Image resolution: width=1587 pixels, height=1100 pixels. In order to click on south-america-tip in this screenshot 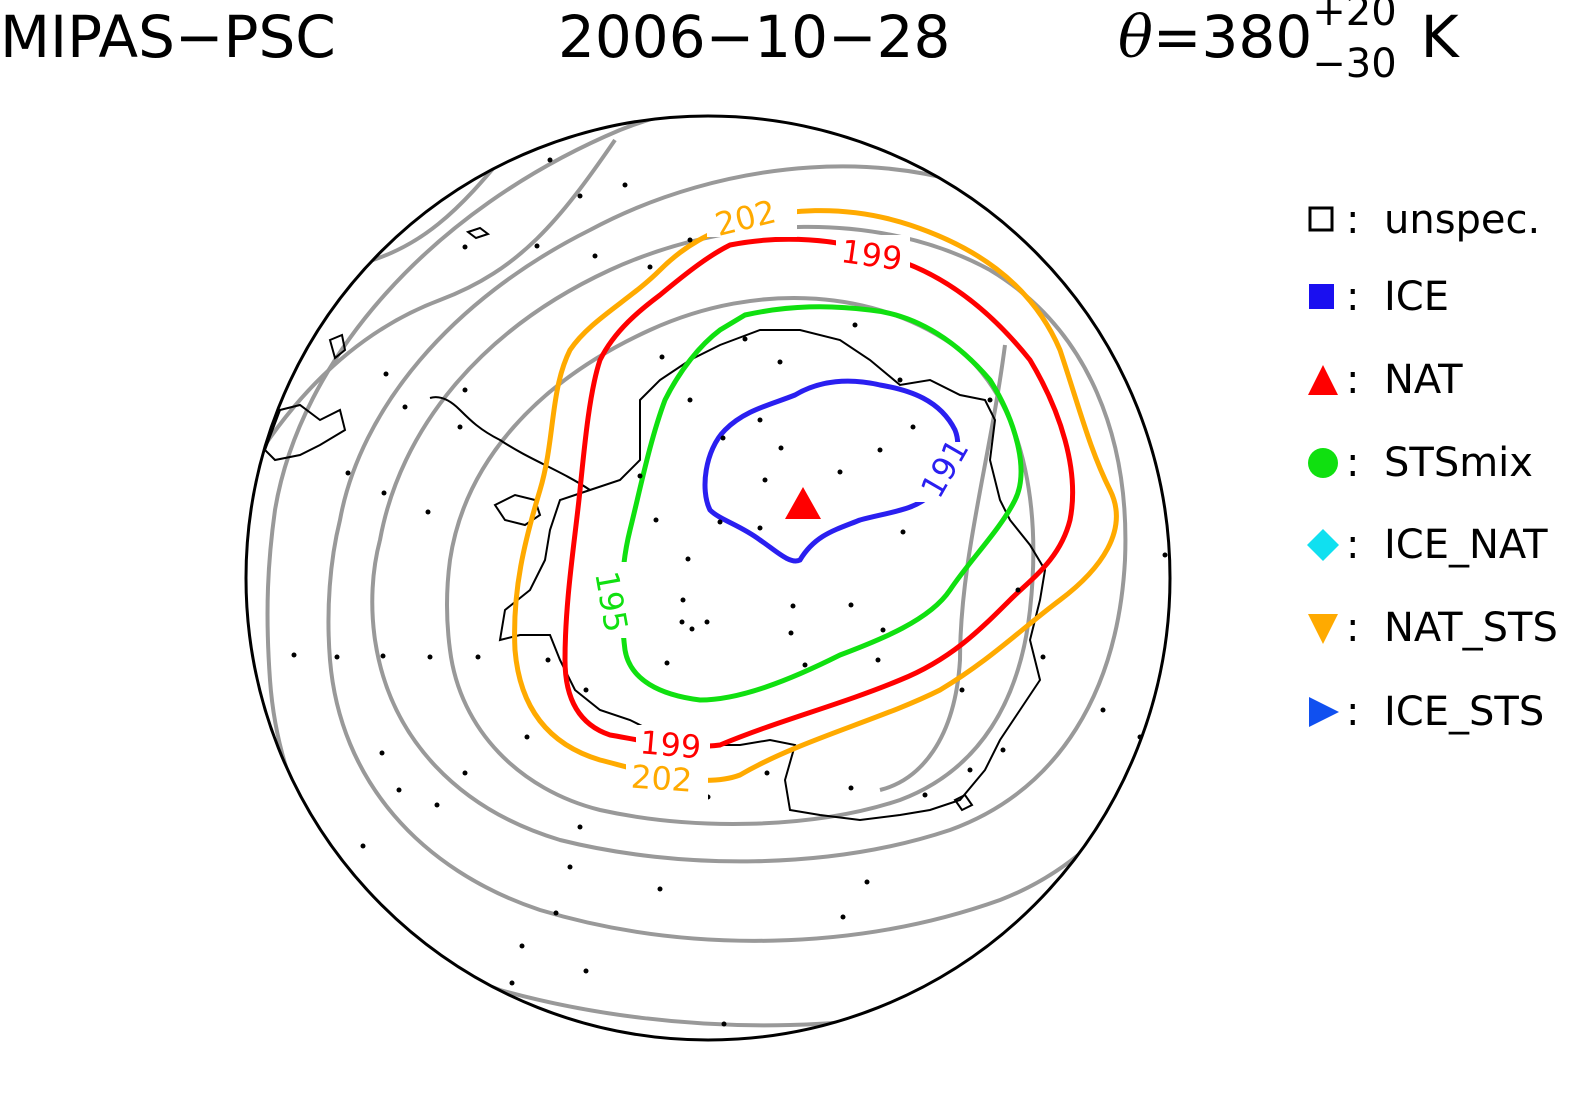, I will do `click(305, 432)`.